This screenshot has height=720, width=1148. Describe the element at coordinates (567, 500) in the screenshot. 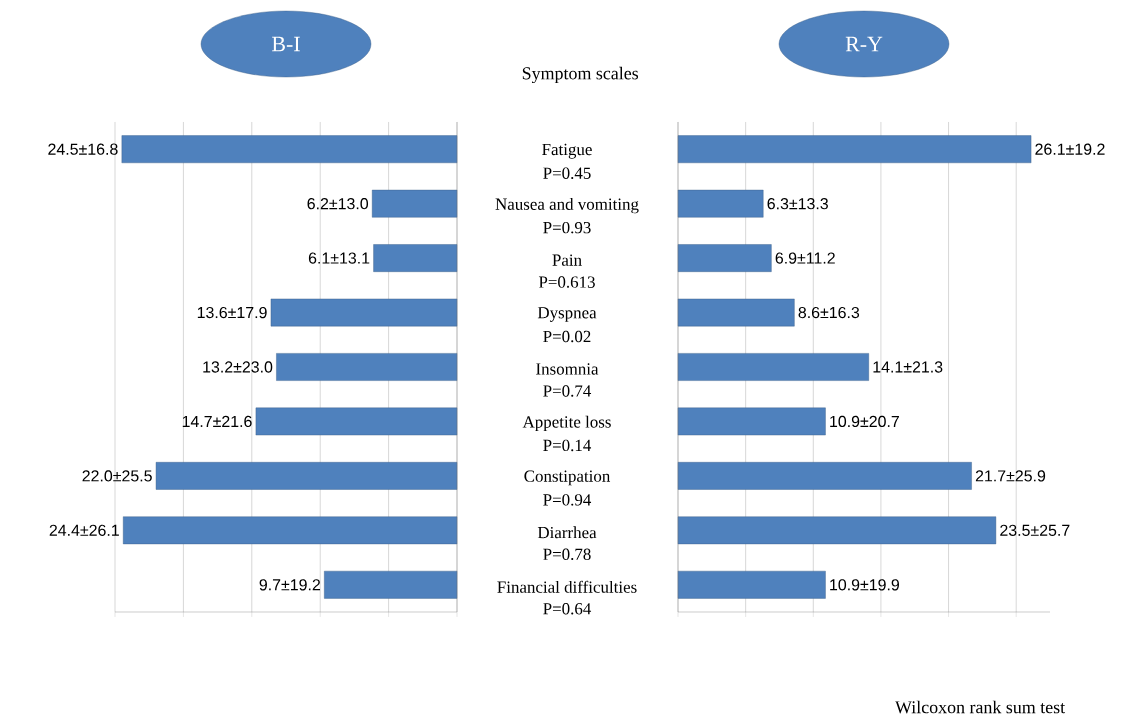

I see `text: P=0.94` at that location.